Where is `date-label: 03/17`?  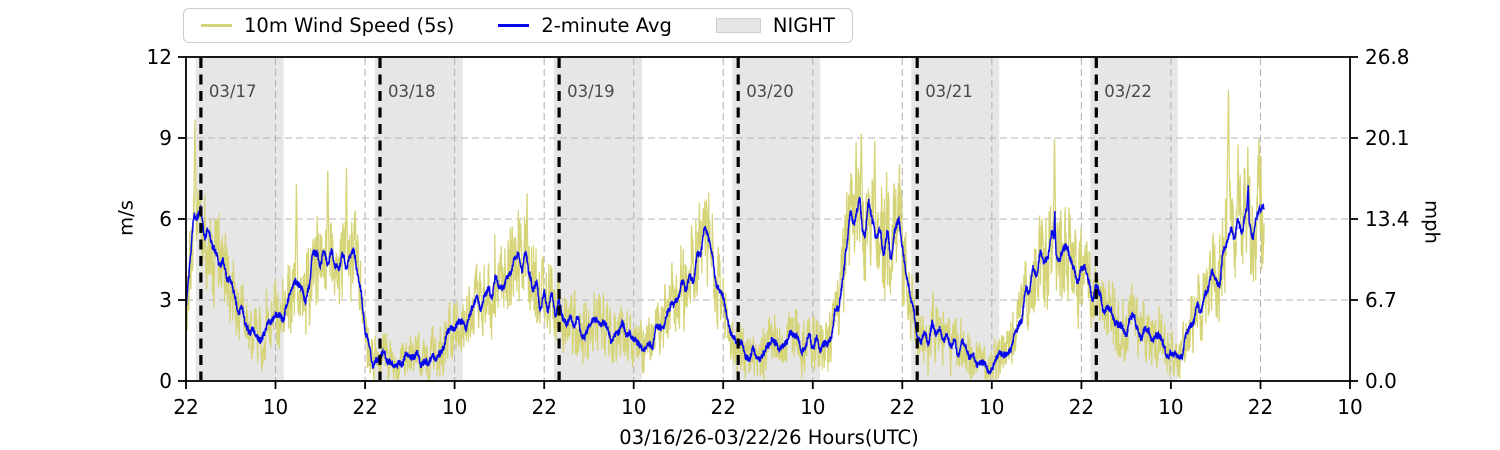 date-label: 03/17 is located at coordinates (233, 91).